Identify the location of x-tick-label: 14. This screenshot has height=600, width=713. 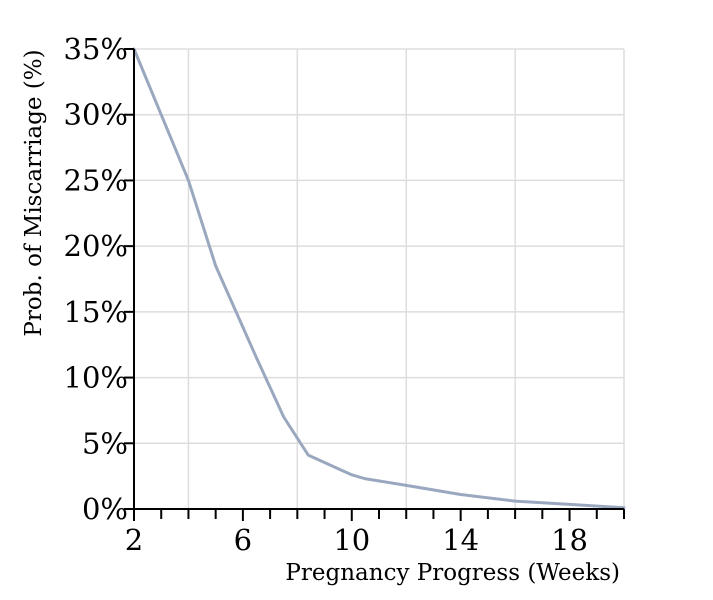
(460, 540).